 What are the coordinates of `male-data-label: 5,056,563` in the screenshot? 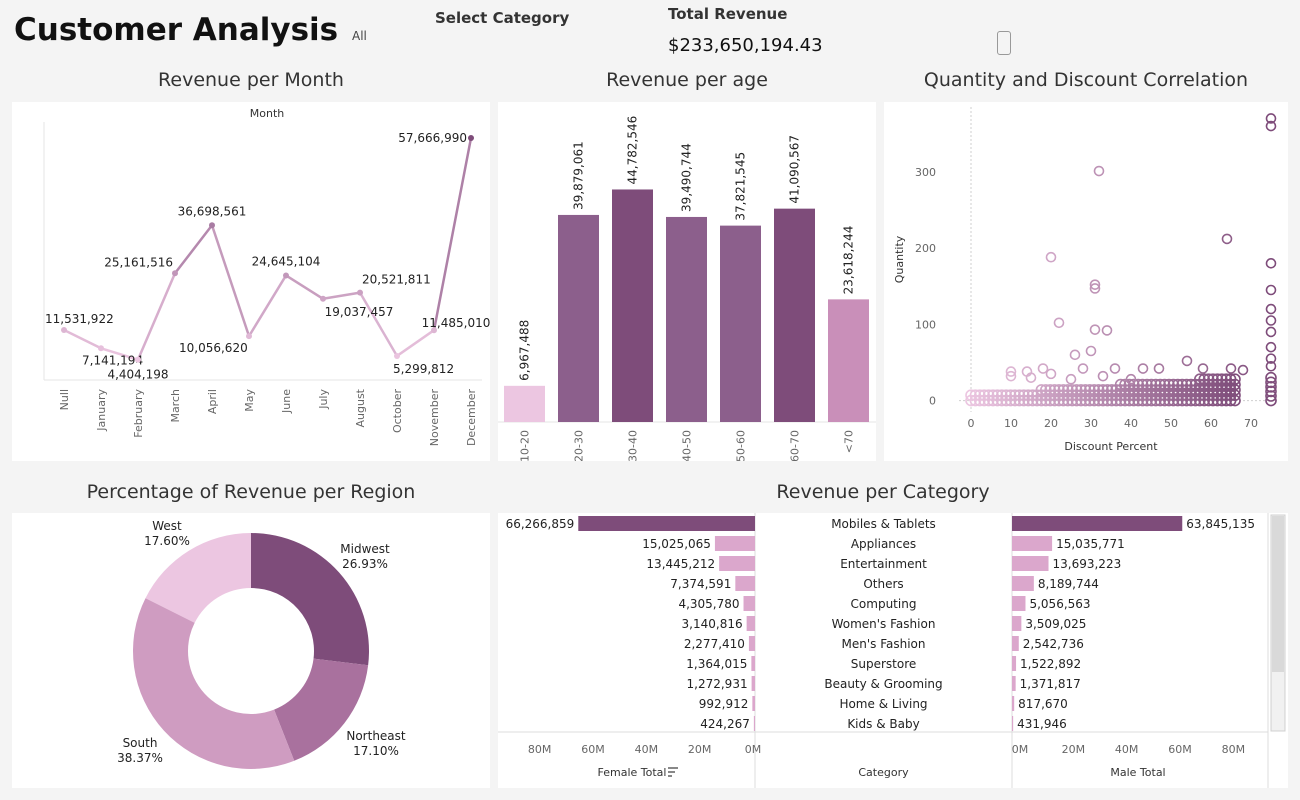 It's located at (1059, 604).